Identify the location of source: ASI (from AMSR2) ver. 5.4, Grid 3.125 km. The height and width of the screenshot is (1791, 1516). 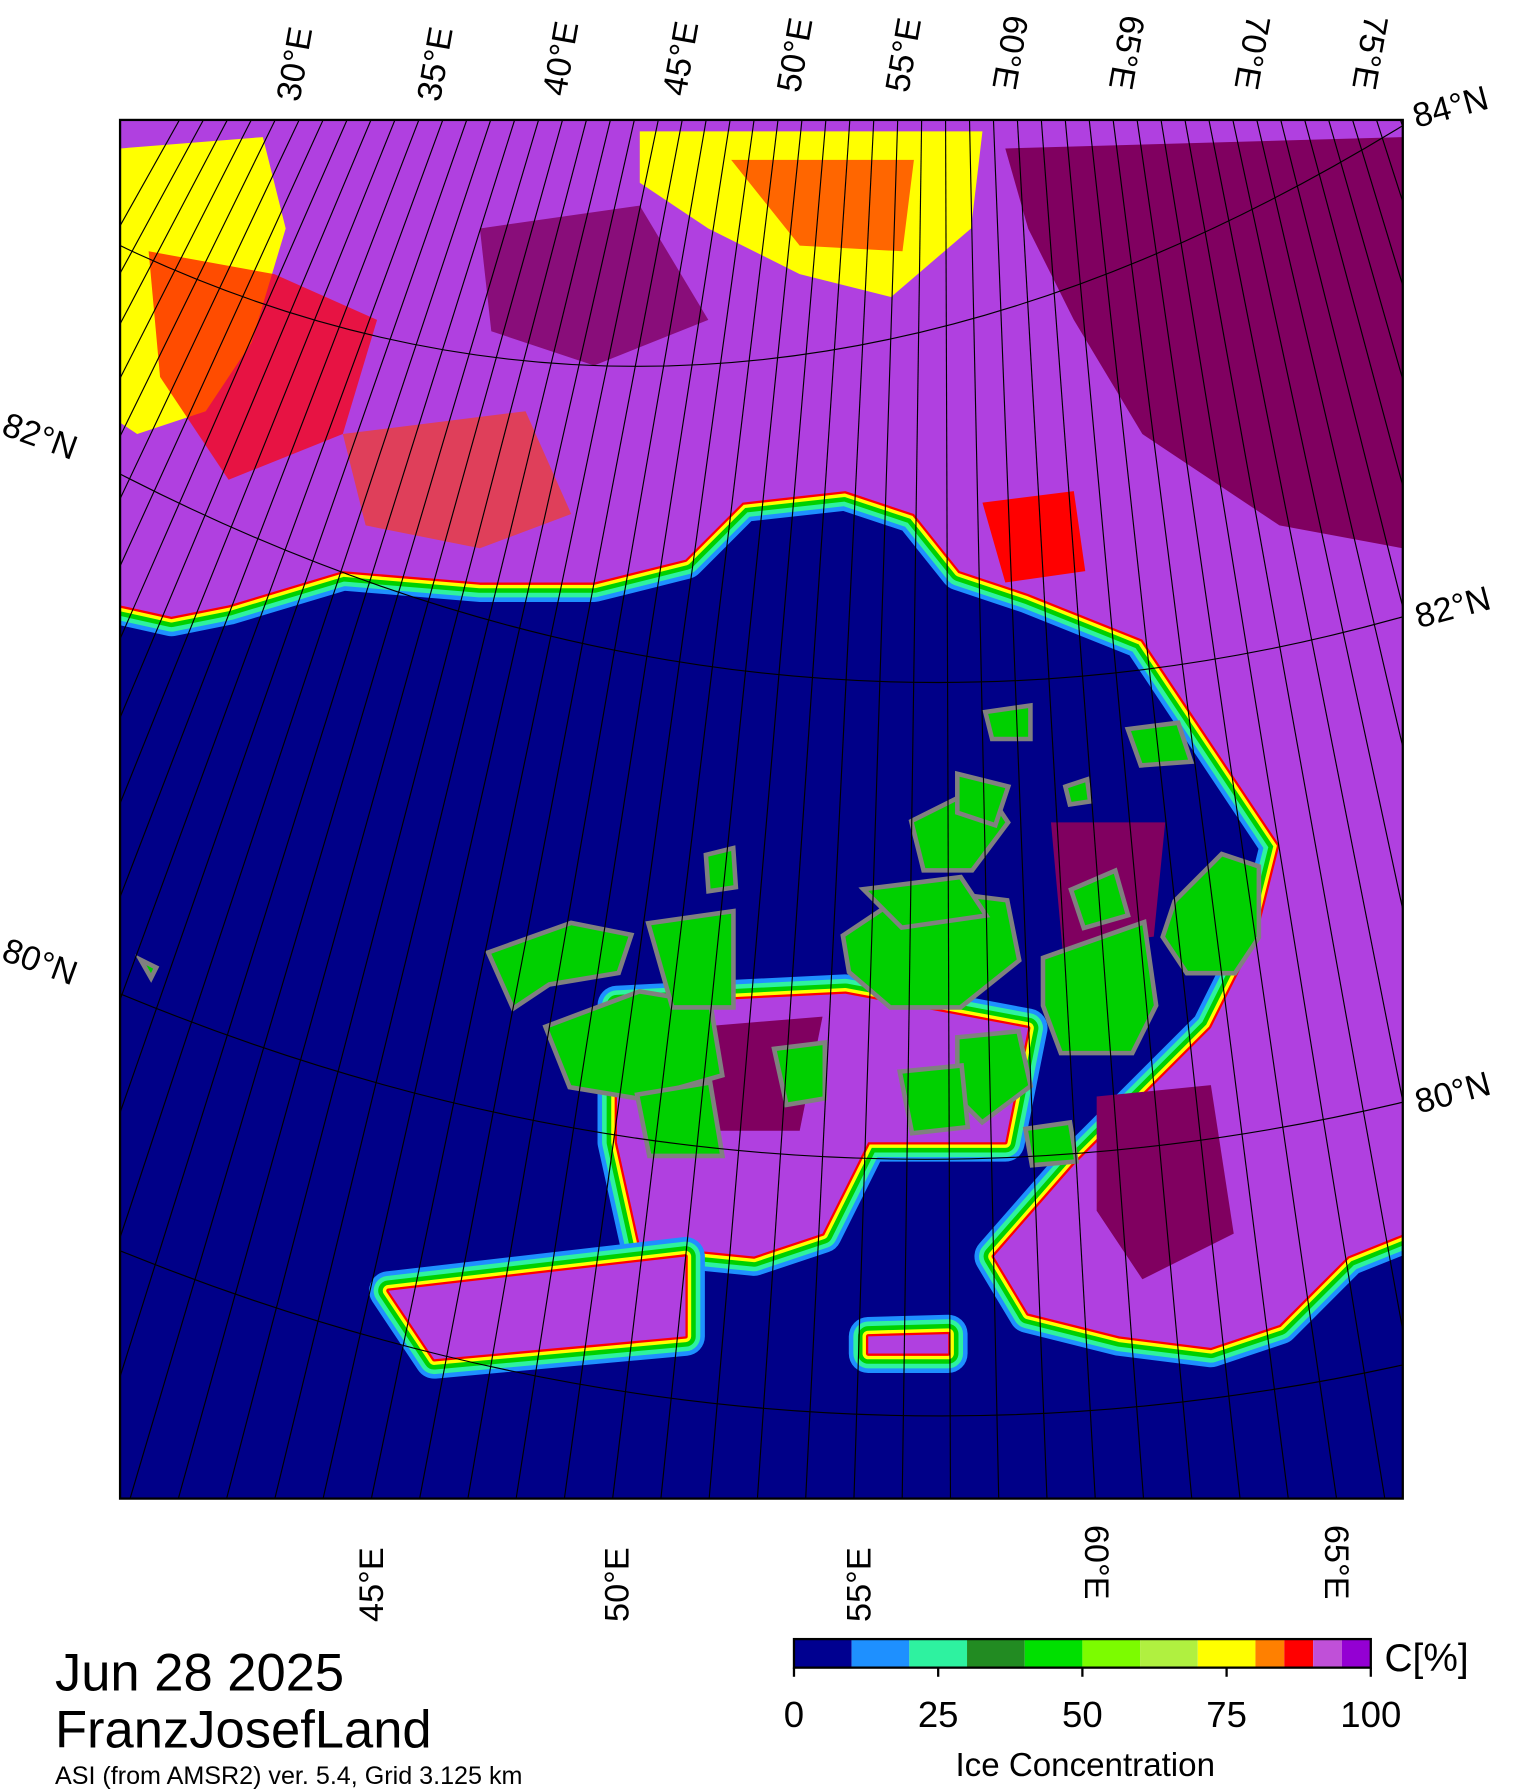
(288, 1776).